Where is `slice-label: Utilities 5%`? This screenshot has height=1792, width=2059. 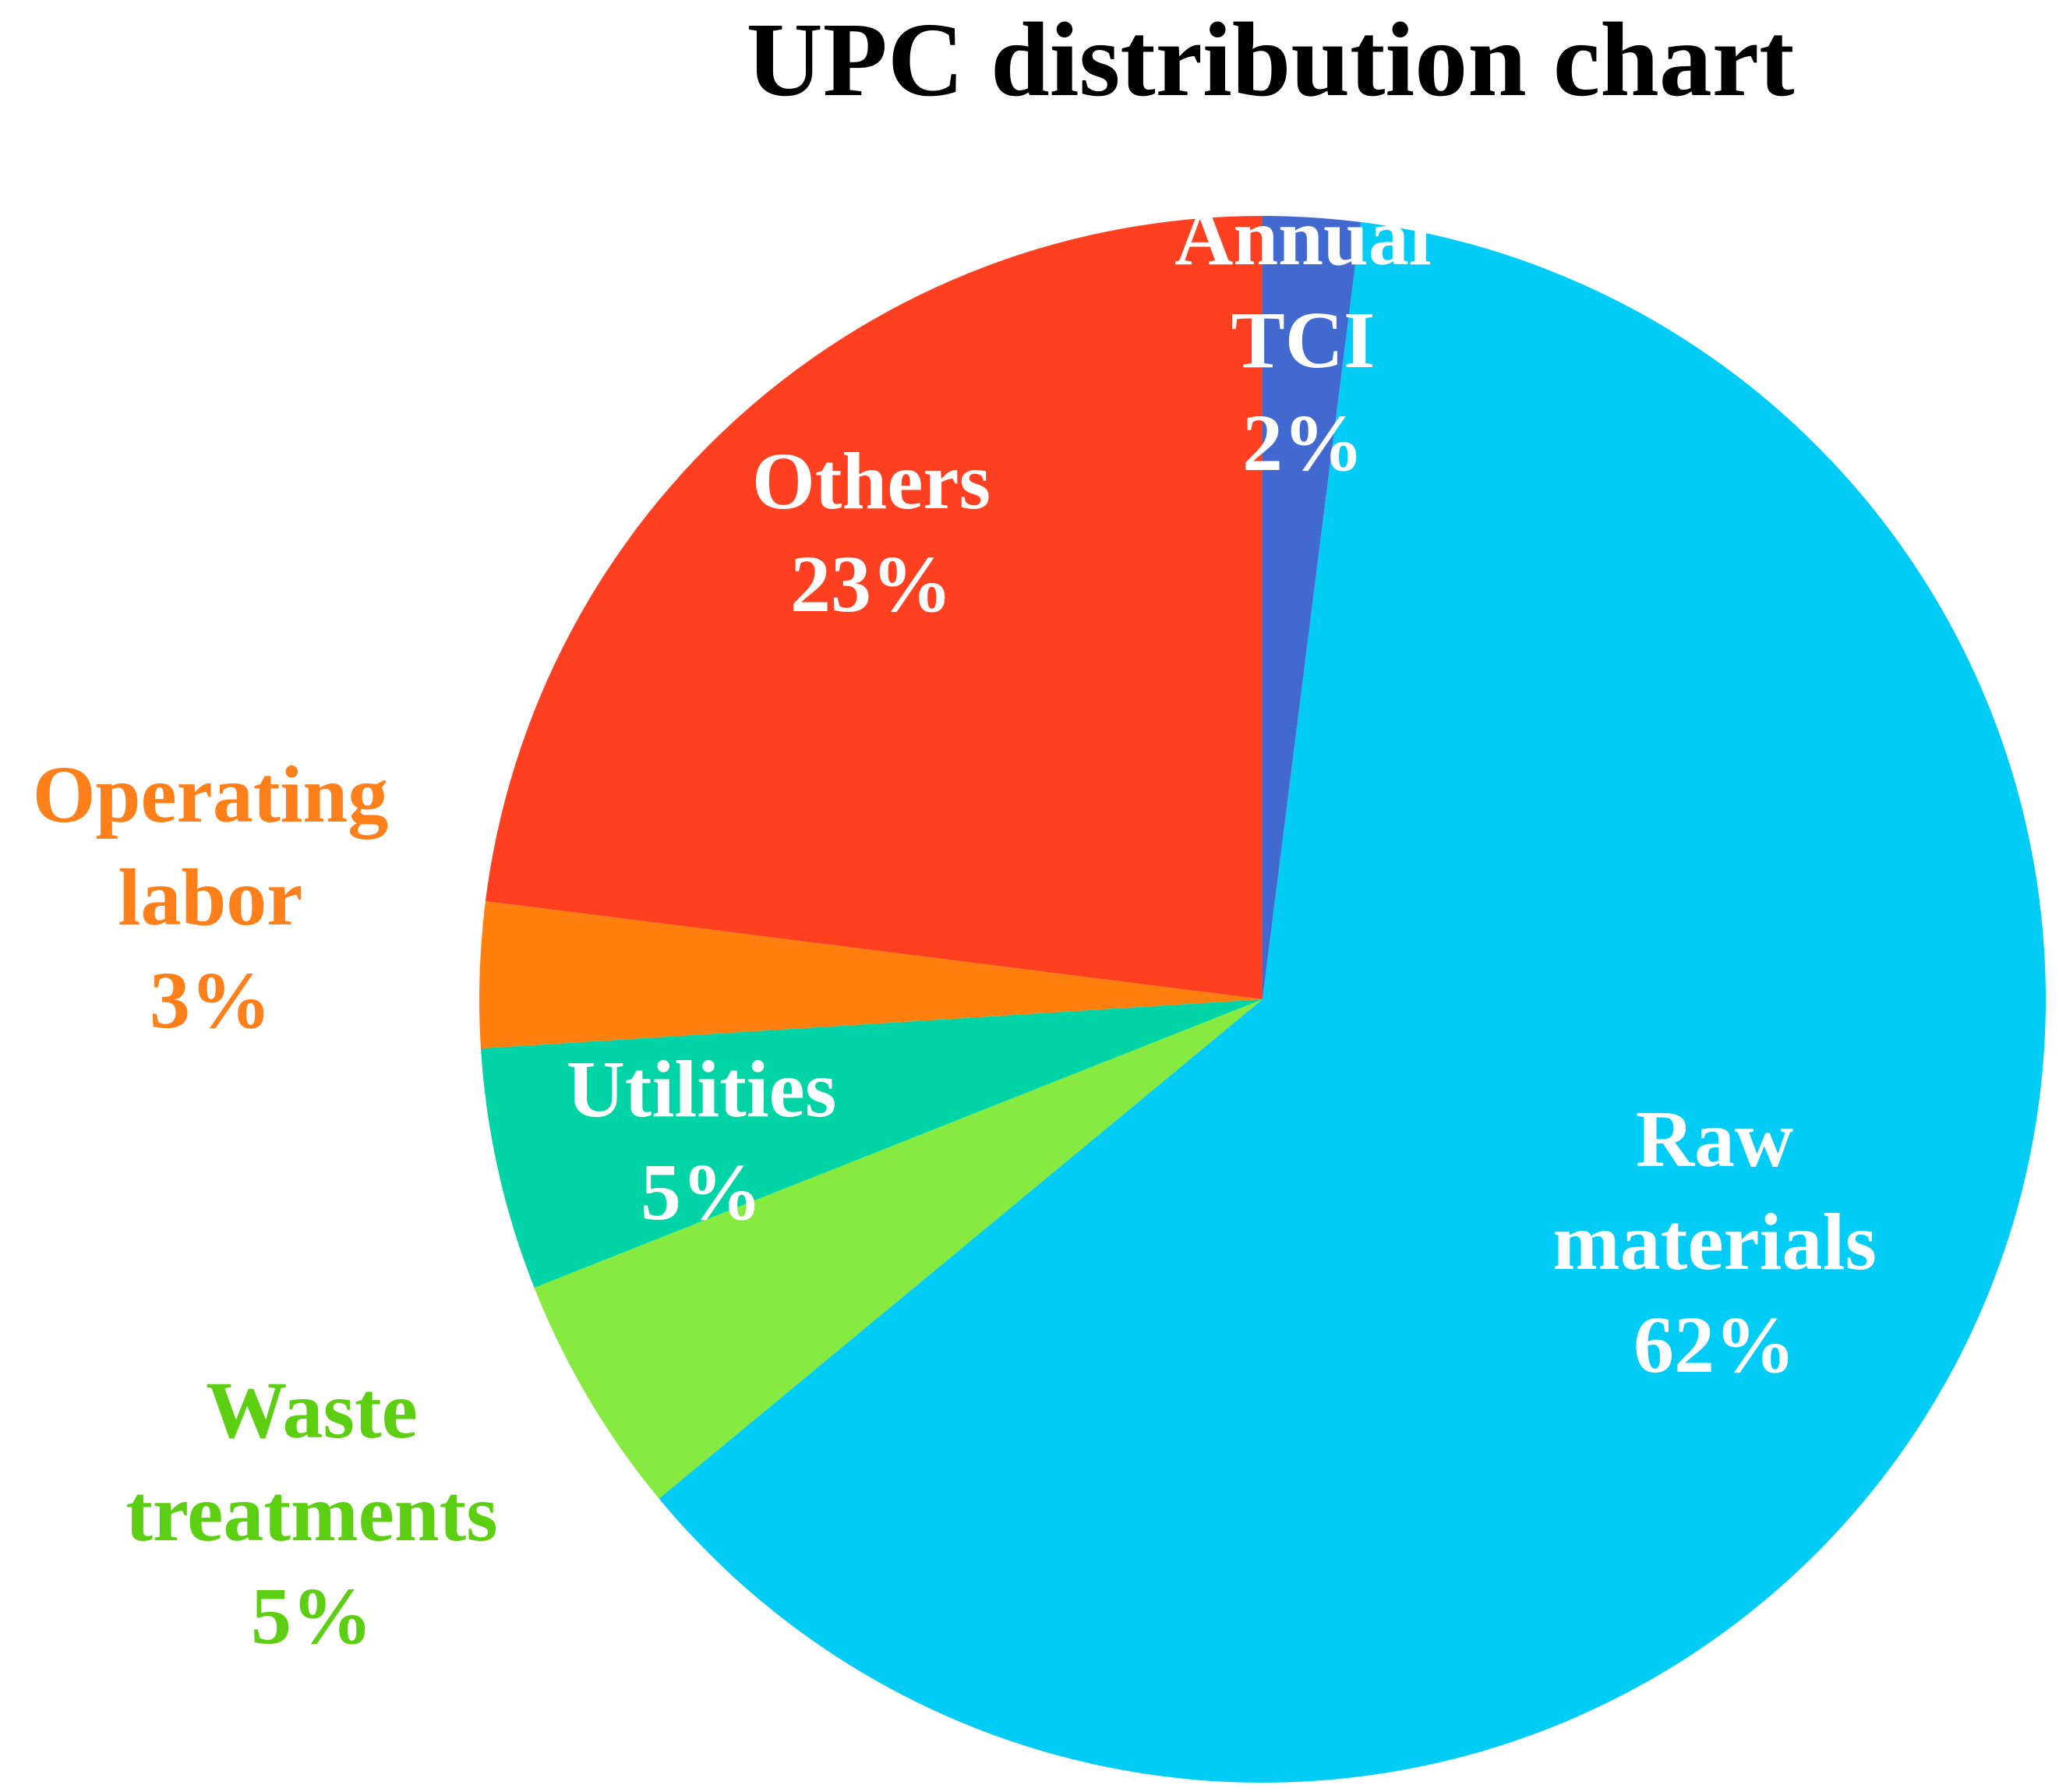
slice-label: Utilities 5% is located at coordinates (702, 1140).